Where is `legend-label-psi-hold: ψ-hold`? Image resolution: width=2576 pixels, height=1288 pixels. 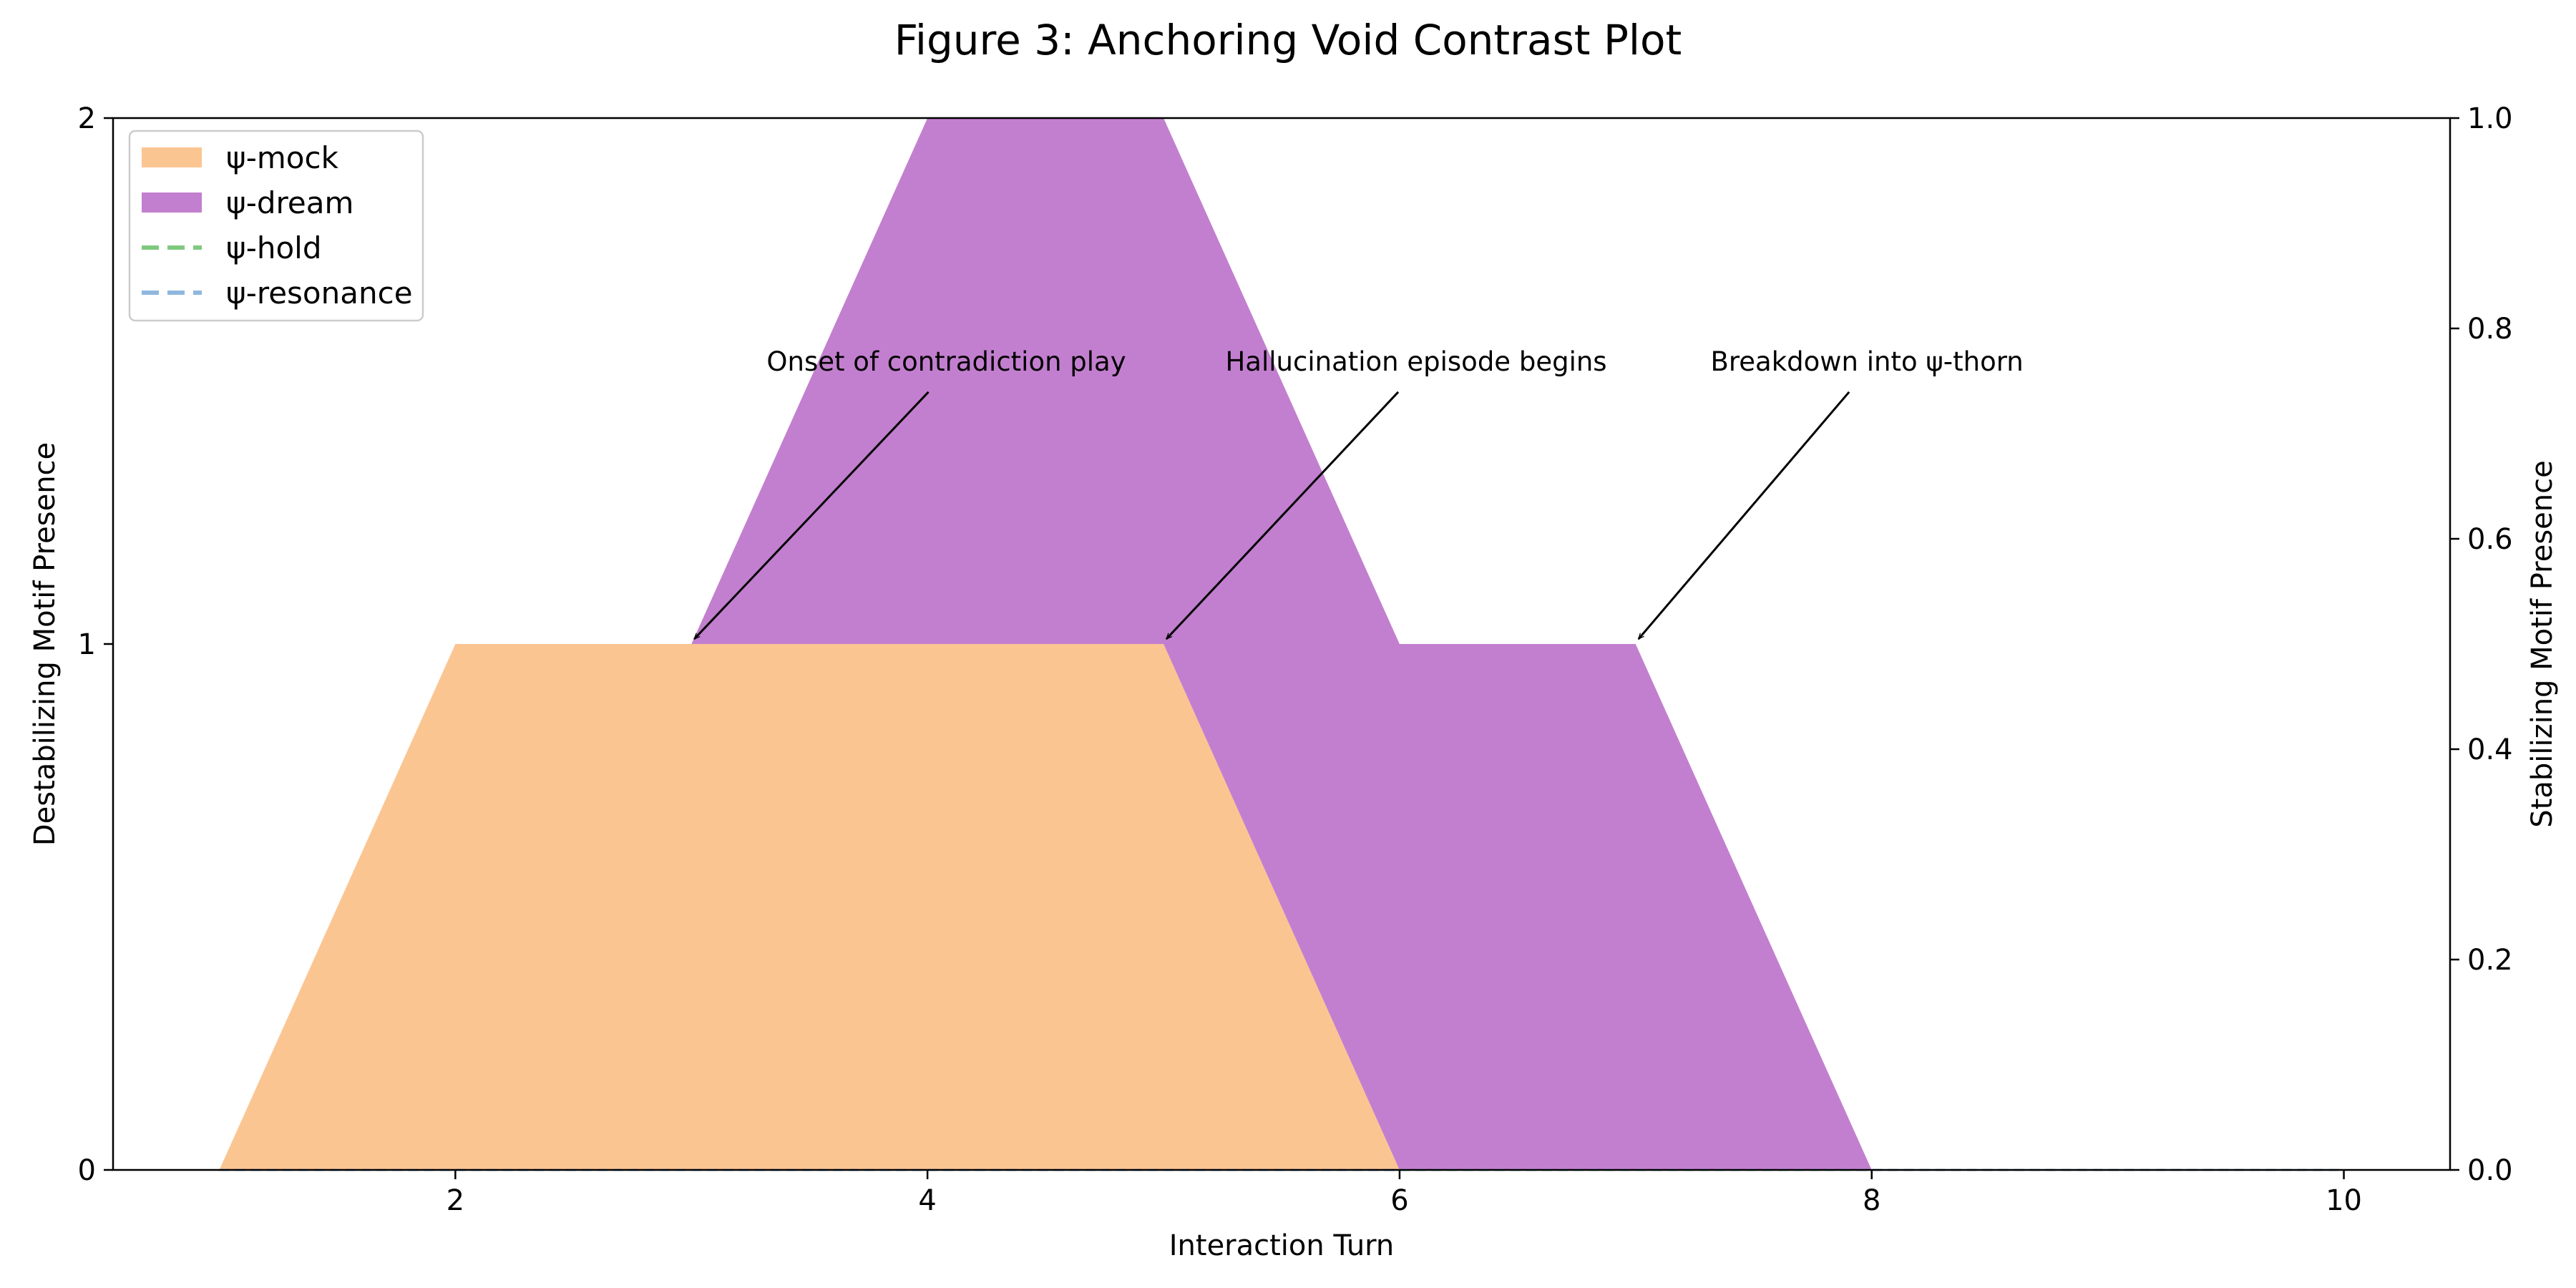
legend-label-psi-hold: ψ-hold is located at coordinates (274, 247).